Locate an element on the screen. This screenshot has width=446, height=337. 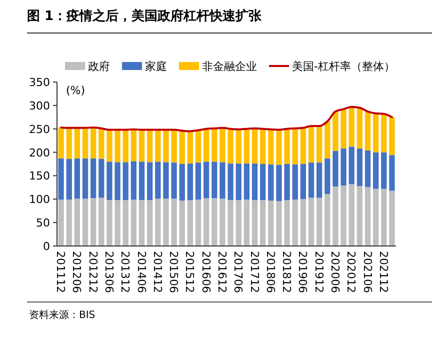
x-tick-label: 201506 is located at coordinates (173, 272).